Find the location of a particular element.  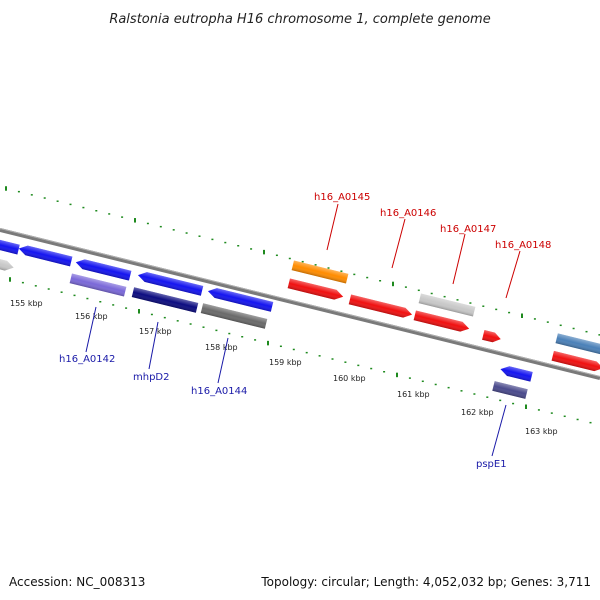

kbp-label: 161 kbp is located at coordinates (413, 394).